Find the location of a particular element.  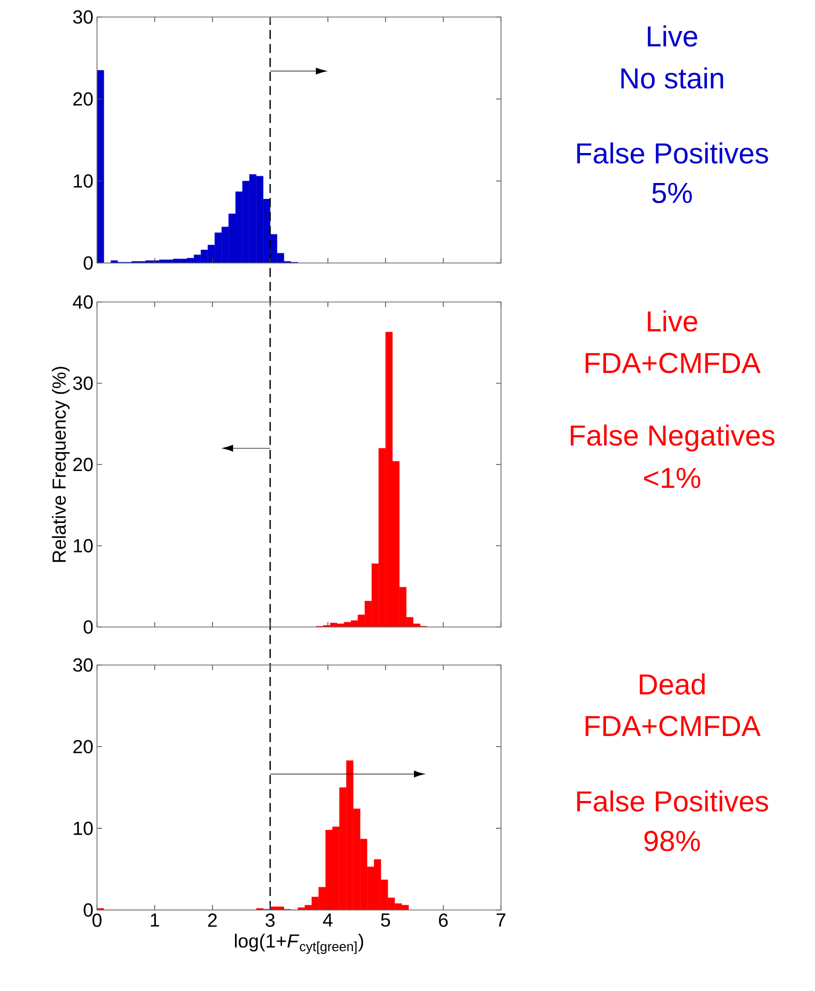

x-tick-label: 0 is located at coordinates (97, 920).